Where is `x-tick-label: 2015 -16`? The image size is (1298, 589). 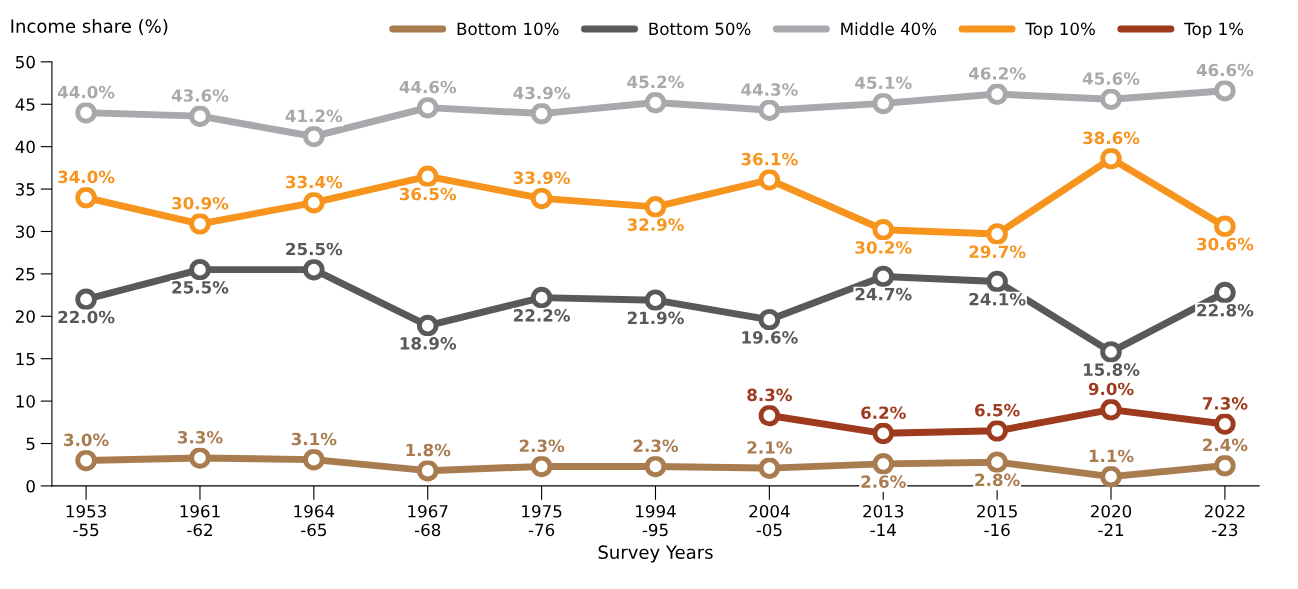 x-tick-label: 2015 -16 is located at coordinates (997, 520).